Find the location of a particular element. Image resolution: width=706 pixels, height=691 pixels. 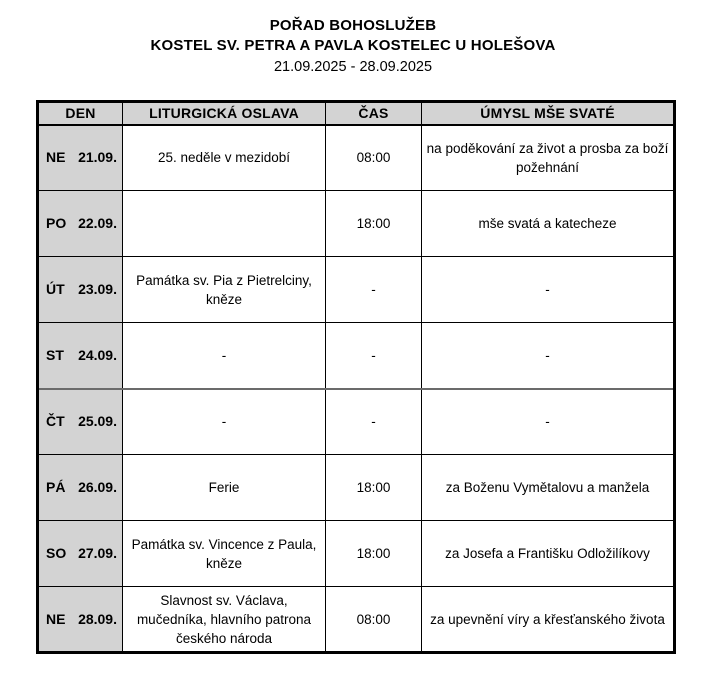

day-abbrev: ČT is located at coordinates (55, 421).